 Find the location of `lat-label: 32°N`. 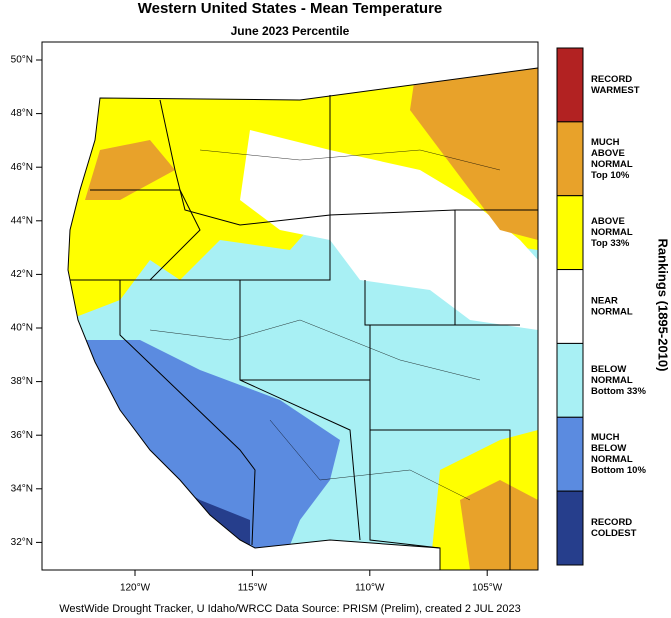

lat-label: 32°N is located at coordinates (22, 542).